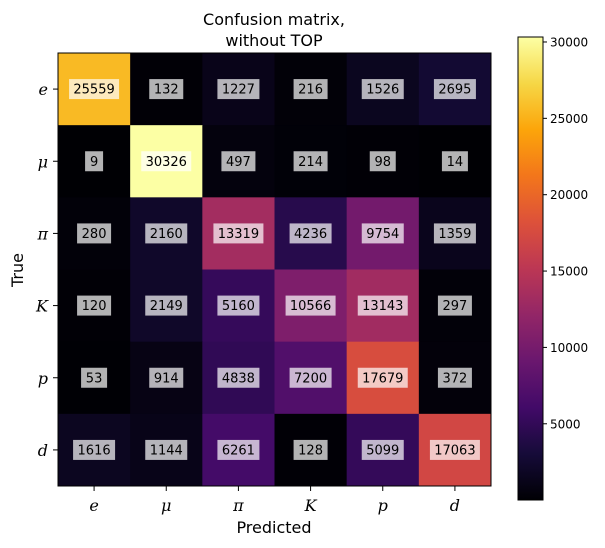 Image resolution: width=605 pixels, height=548 pixels. What do you see at coordinates (17, 270) in the screenshot?
I see `y-axis-label: True` at bounding box center [17, 270].